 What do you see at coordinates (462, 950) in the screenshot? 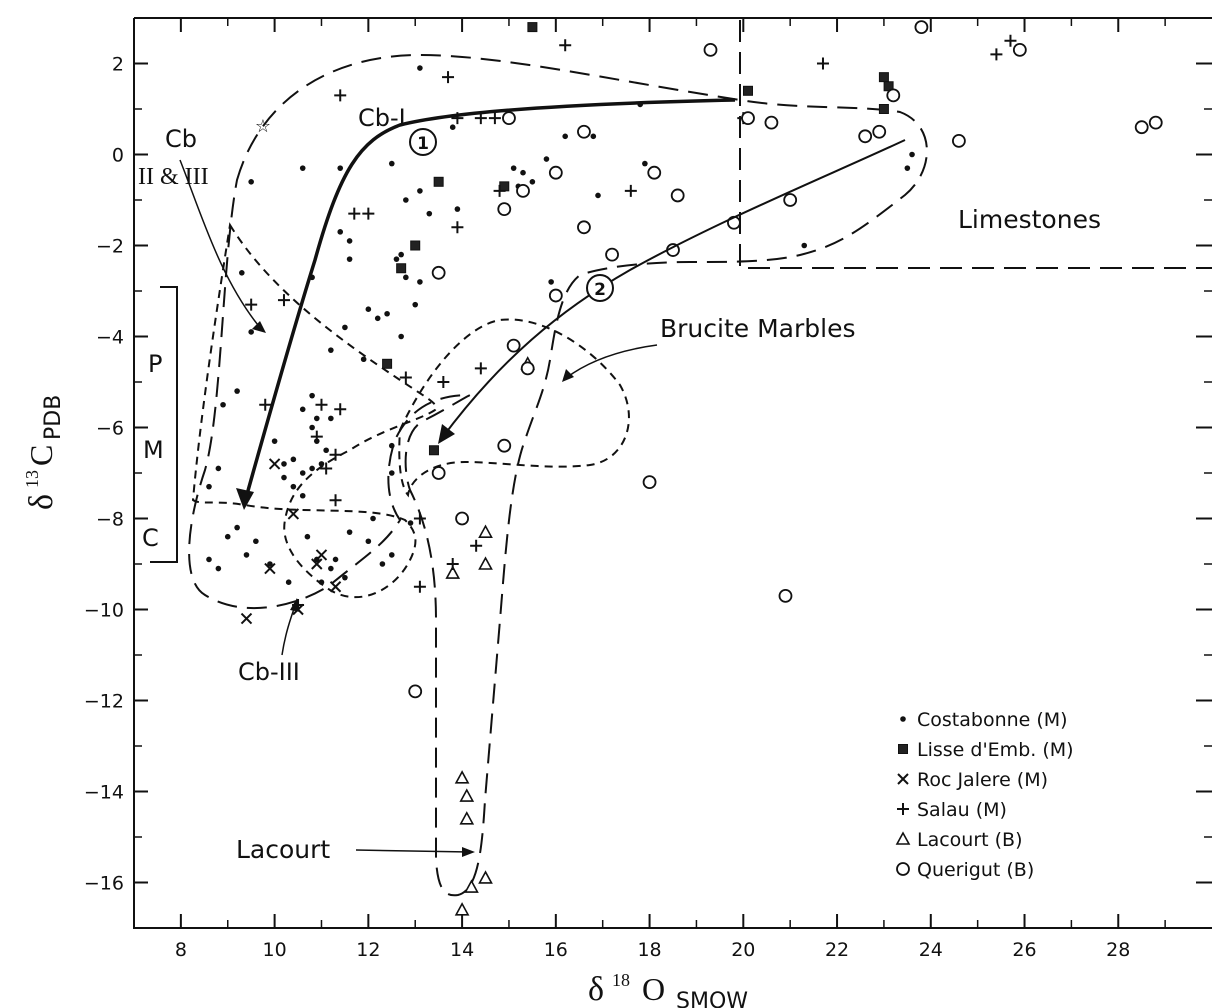
I see `x-tick-label: 14` at bounding box center [462, 950].